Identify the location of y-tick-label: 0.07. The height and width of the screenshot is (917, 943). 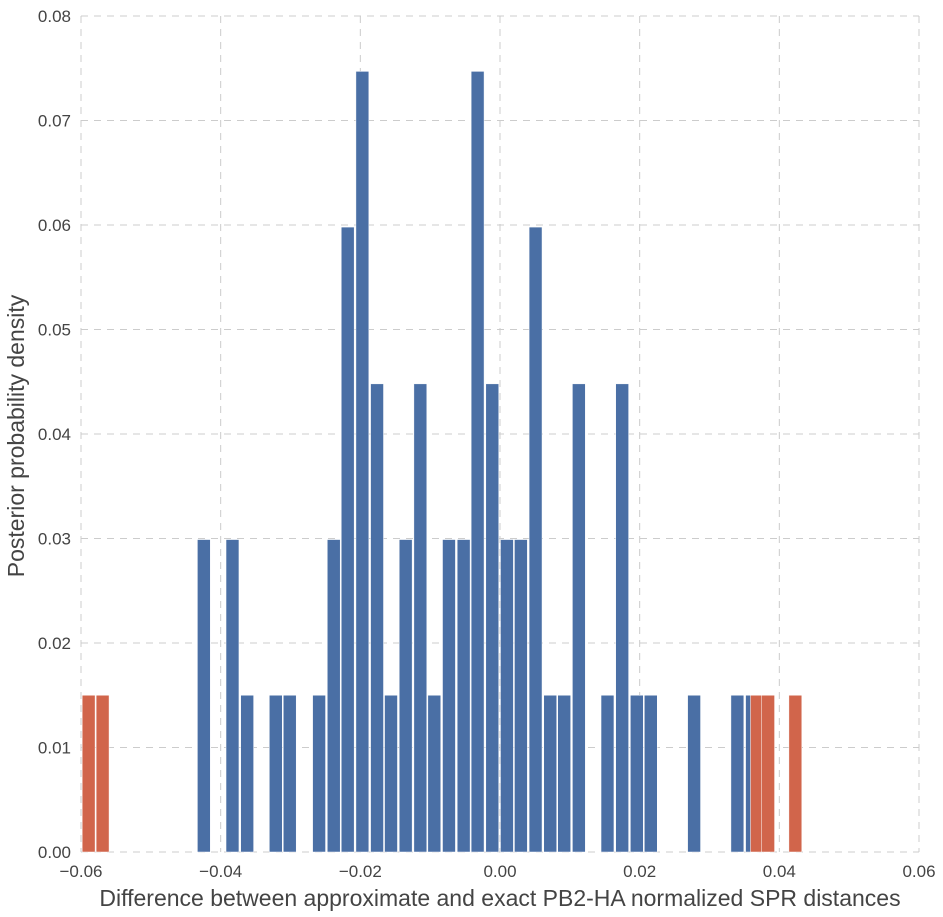
(54, 121).